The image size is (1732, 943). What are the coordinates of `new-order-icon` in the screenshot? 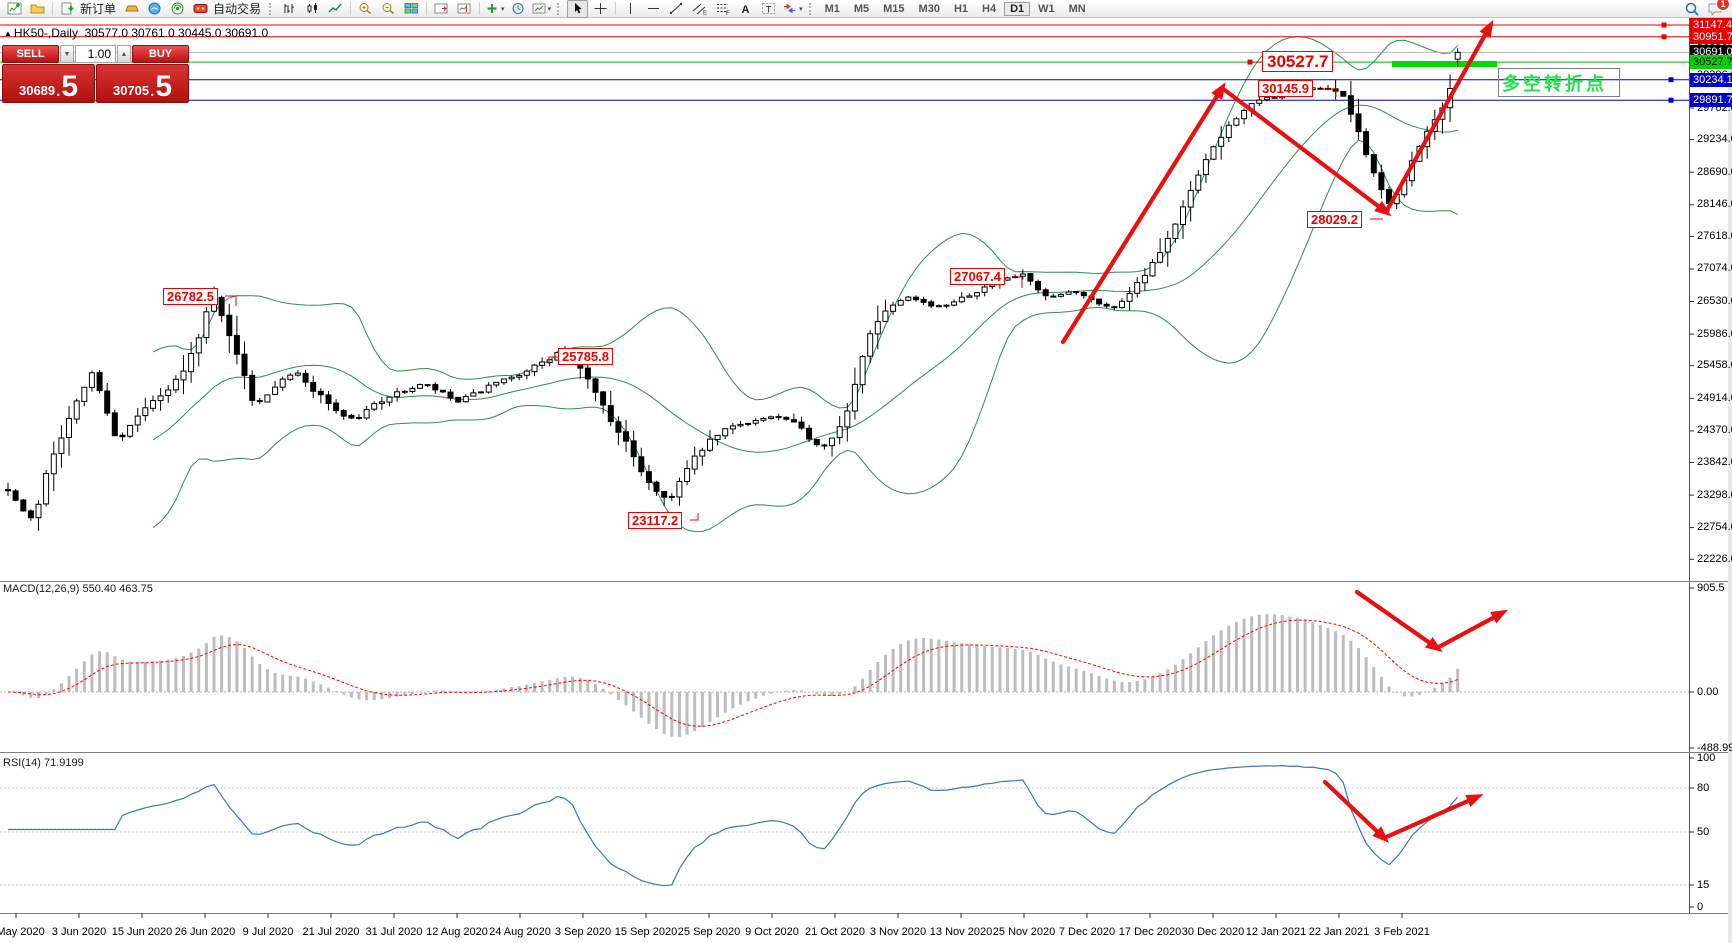 It's located at (67, 9).